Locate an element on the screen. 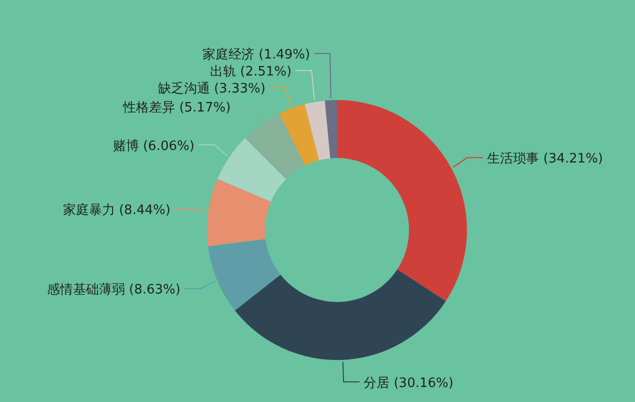 The width and height of the screenshot is (635, 402). slice-label: 感情基础薄弱 (8.63%) is located at coordinates (113, 290).